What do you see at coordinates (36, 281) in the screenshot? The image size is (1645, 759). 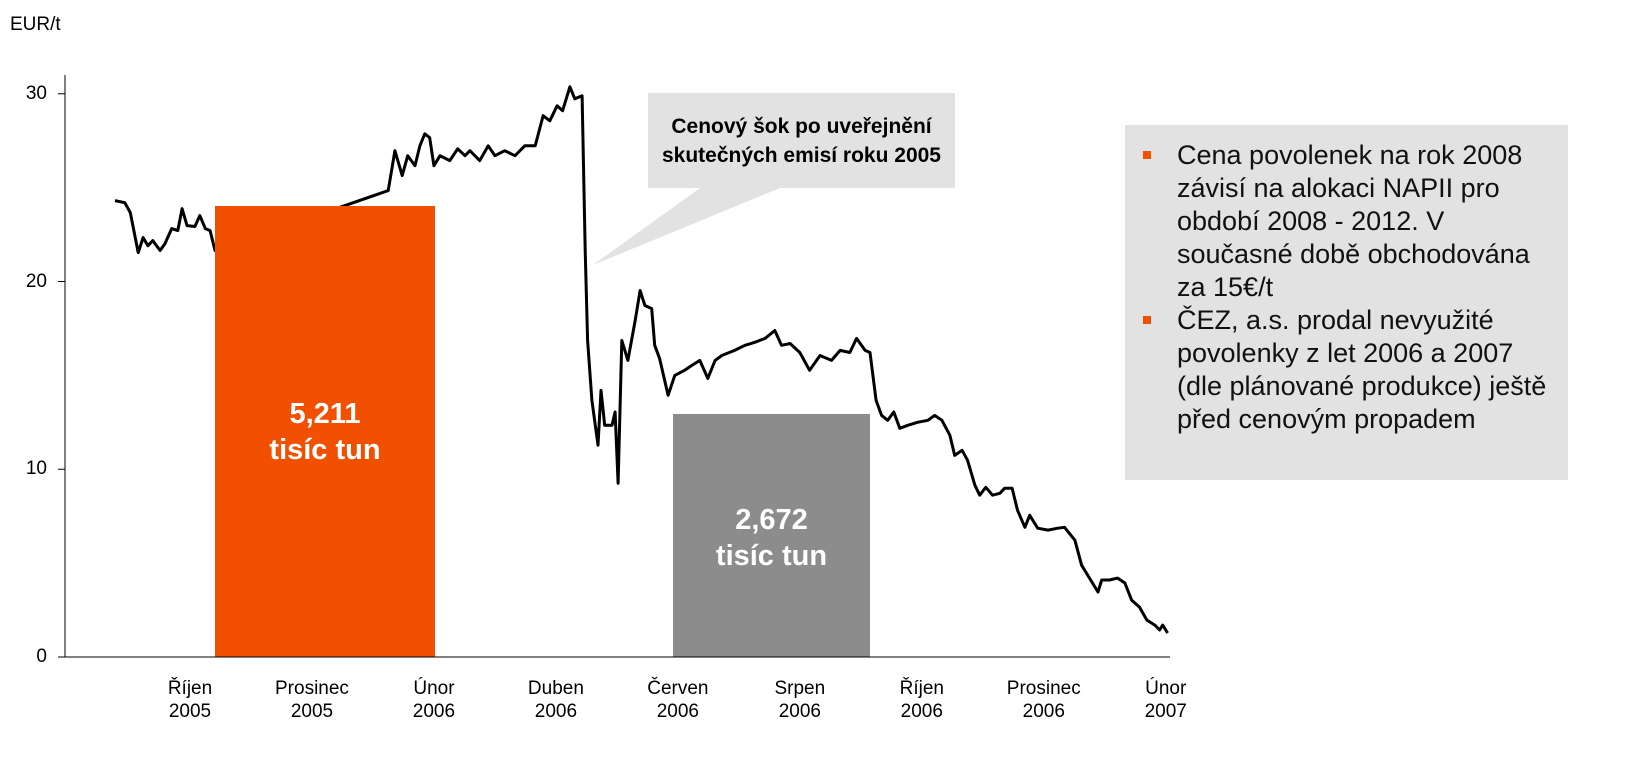 I see `y-tick-label: 20` at bounding box center [36, 281].